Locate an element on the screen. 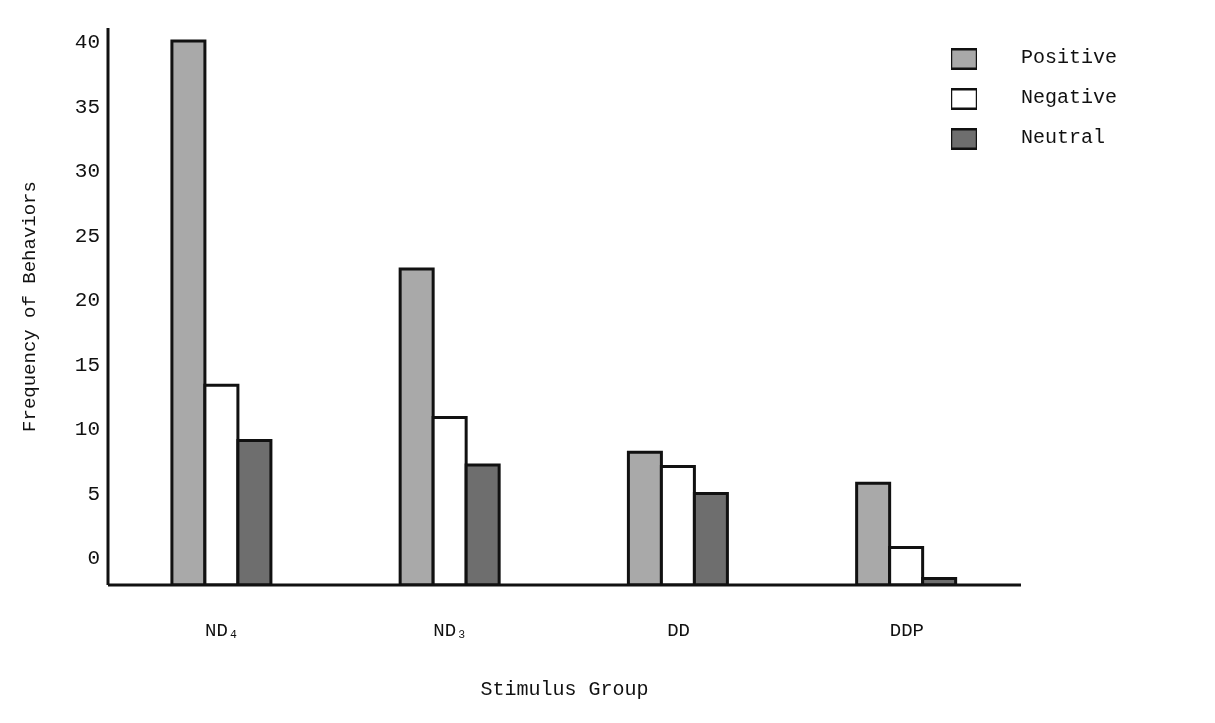  x-axis-title: Stimulus Group is located at coordinates (564, 689).